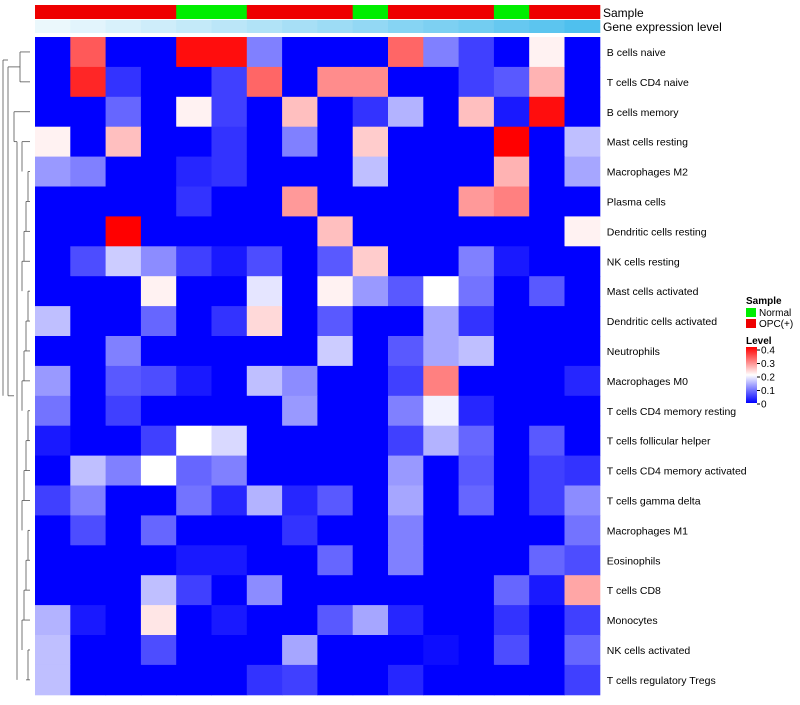  Describe the element at coordinates (768, 378) in the screenshot. I see `legend-tick-label: 0.2` at that location.